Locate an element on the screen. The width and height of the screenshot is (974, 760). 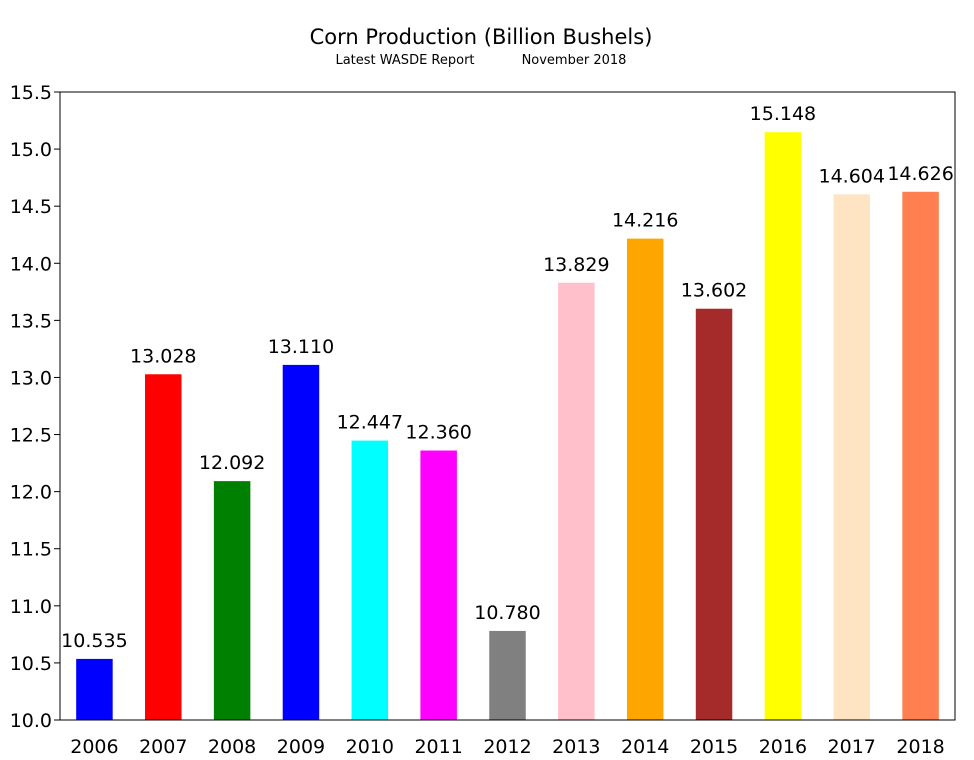
bar-2014 is located at coordinates (645, 479).